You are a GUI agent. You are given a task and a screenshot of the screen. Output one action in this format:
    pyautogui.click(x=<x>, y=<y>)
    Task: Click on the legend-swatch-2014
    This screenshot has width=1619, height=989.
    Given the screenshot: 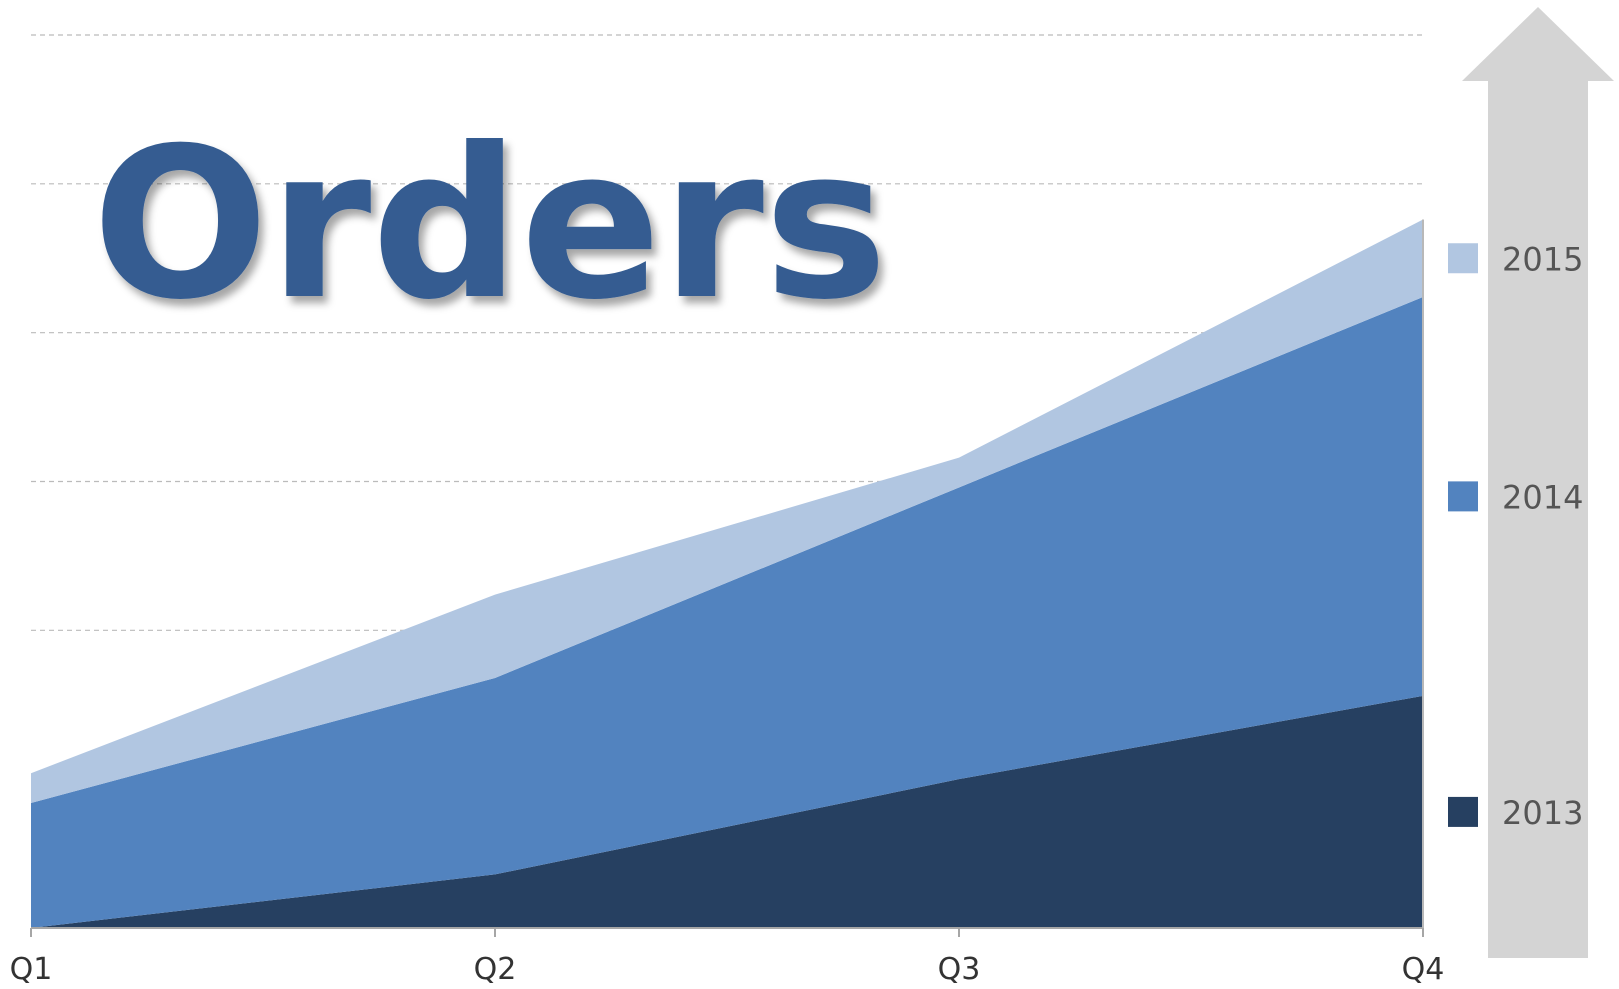 What is the action you would take?
    pyautogui.click(x=1463, y=496)
    